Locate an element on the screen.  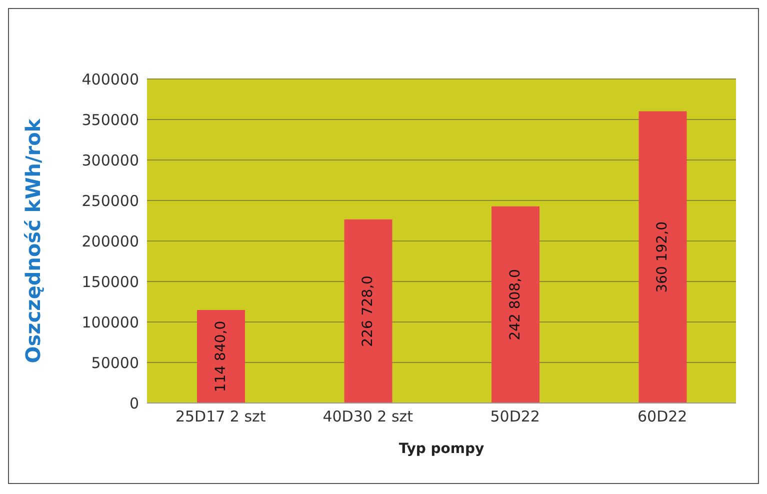
y-tick-label: 300000 is located at coordinates (110, 160).